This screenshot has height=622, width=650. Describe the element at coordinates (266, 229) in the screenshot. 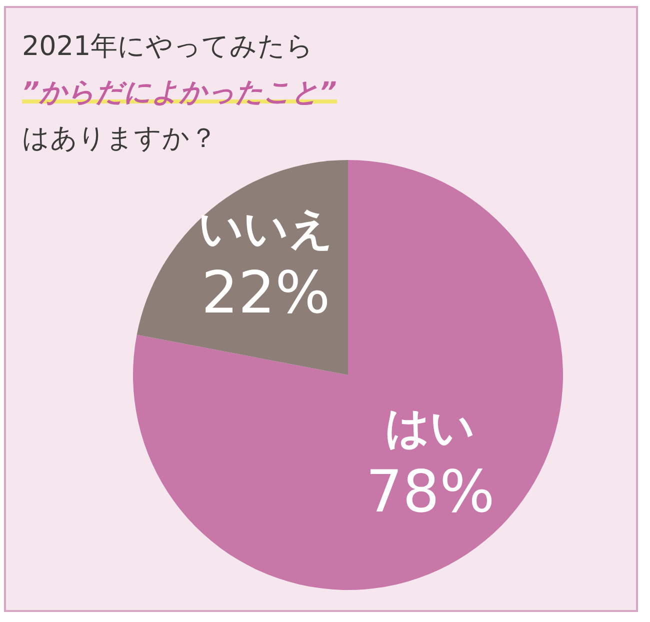

I see `slice-label: いいえ` at that location.